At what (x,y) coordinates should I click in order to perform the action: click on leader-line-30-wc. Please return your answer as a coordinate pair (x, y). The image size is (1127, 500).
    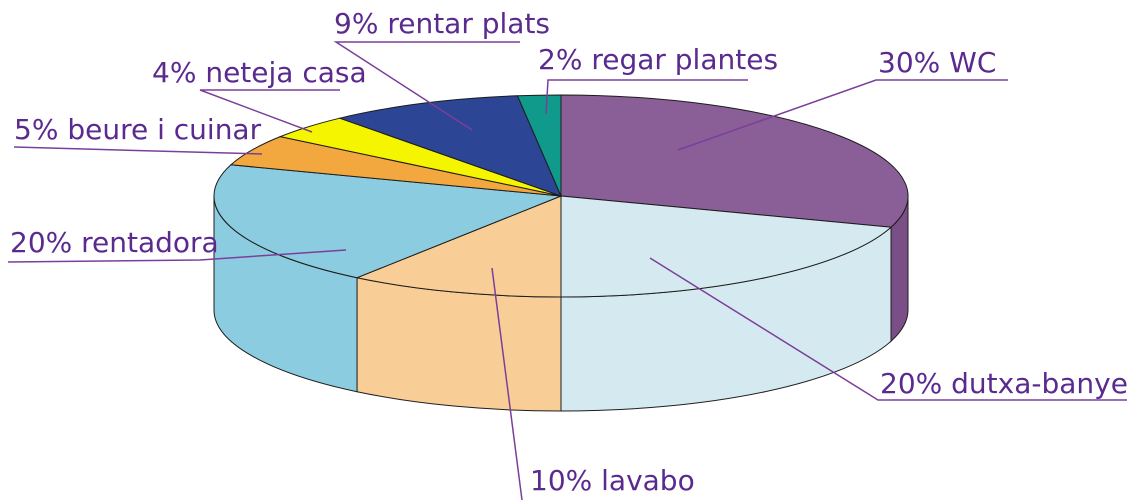
    Looking at the image, I should click on (842, 115).